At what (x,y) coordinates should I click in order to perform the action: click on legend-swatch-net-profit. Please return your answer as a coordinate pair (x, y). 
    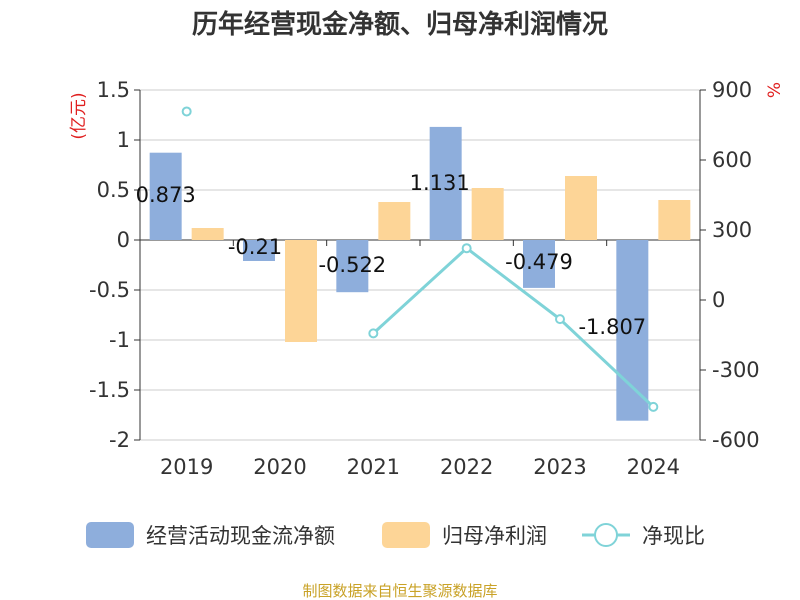
    Looking at the image, I should click on (406, 535).